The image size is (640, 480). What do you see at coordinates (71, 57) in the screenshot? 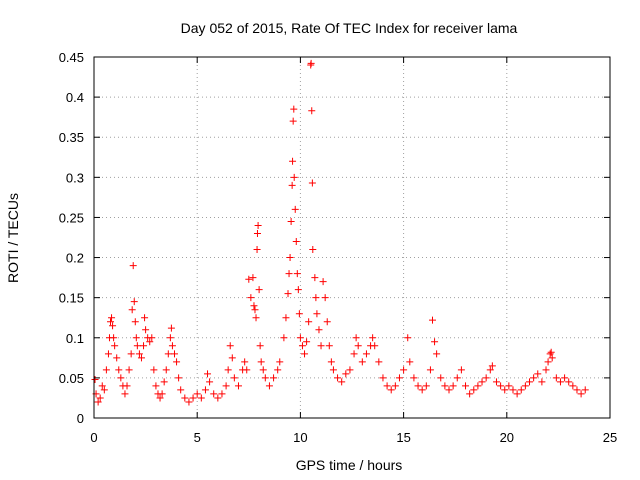
I see `y-tick-label: 0.45` at bounding box center [71, 57].